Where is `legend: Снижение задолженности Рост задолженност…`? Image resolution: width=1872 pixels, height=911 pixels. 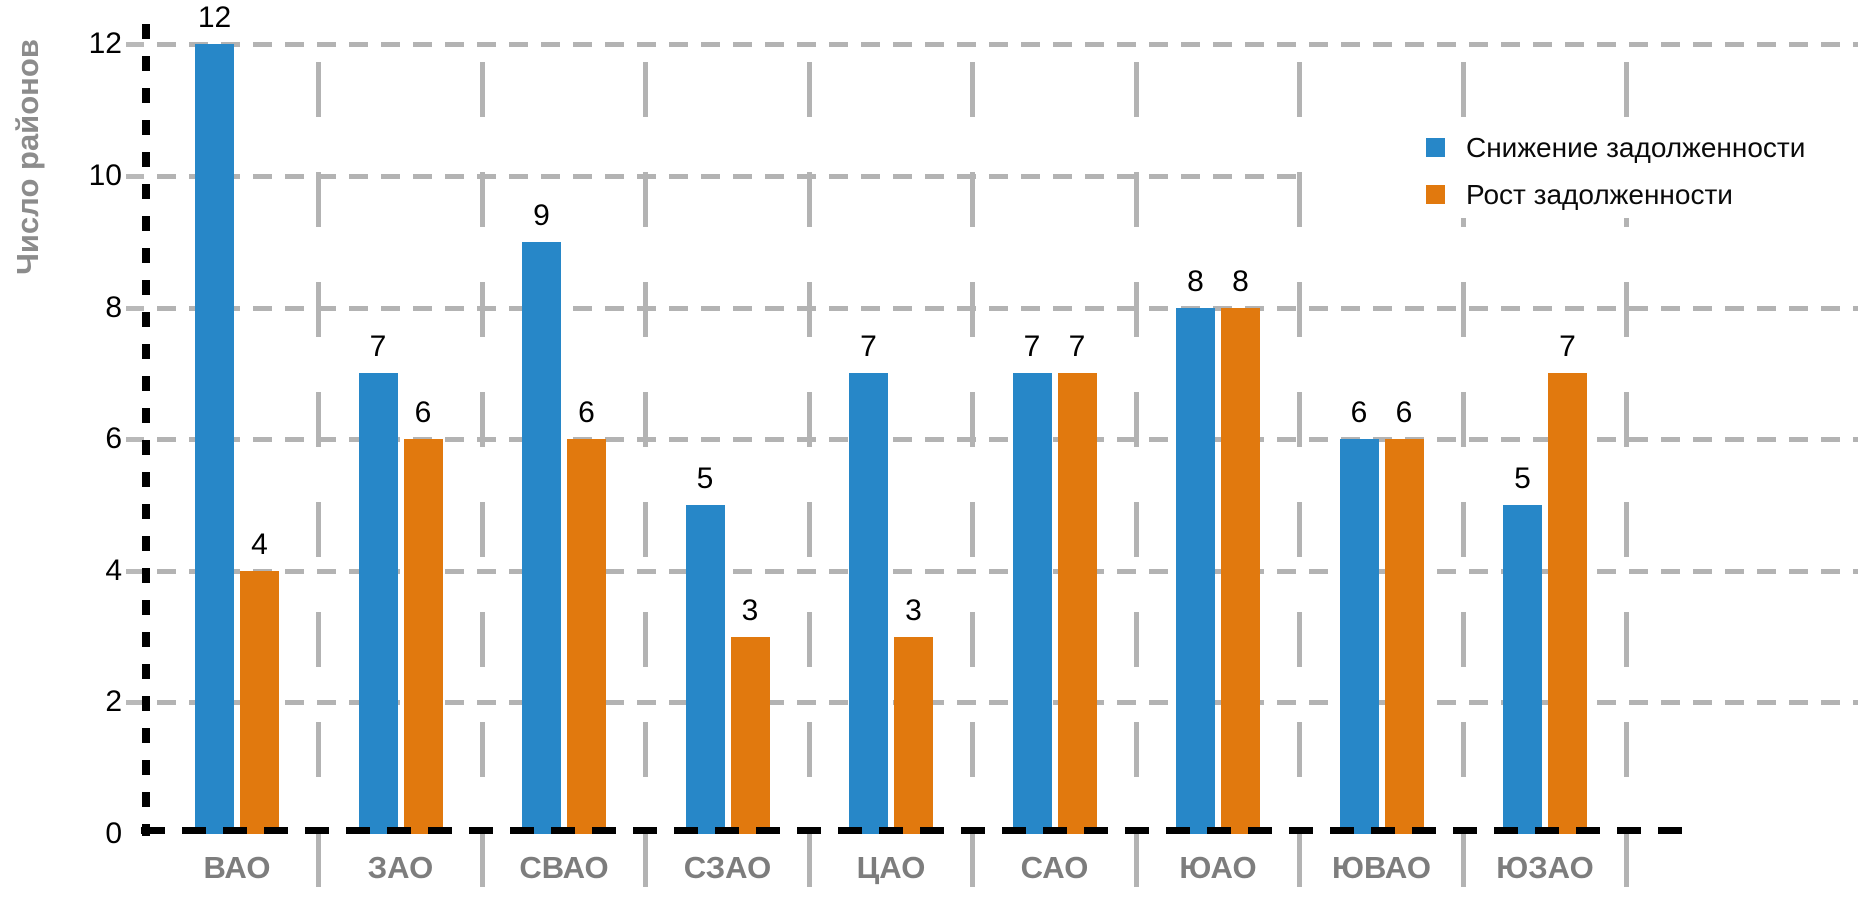
legend: Снижение задолженности Рост задолженност… is located at coordinates (1590, 169).